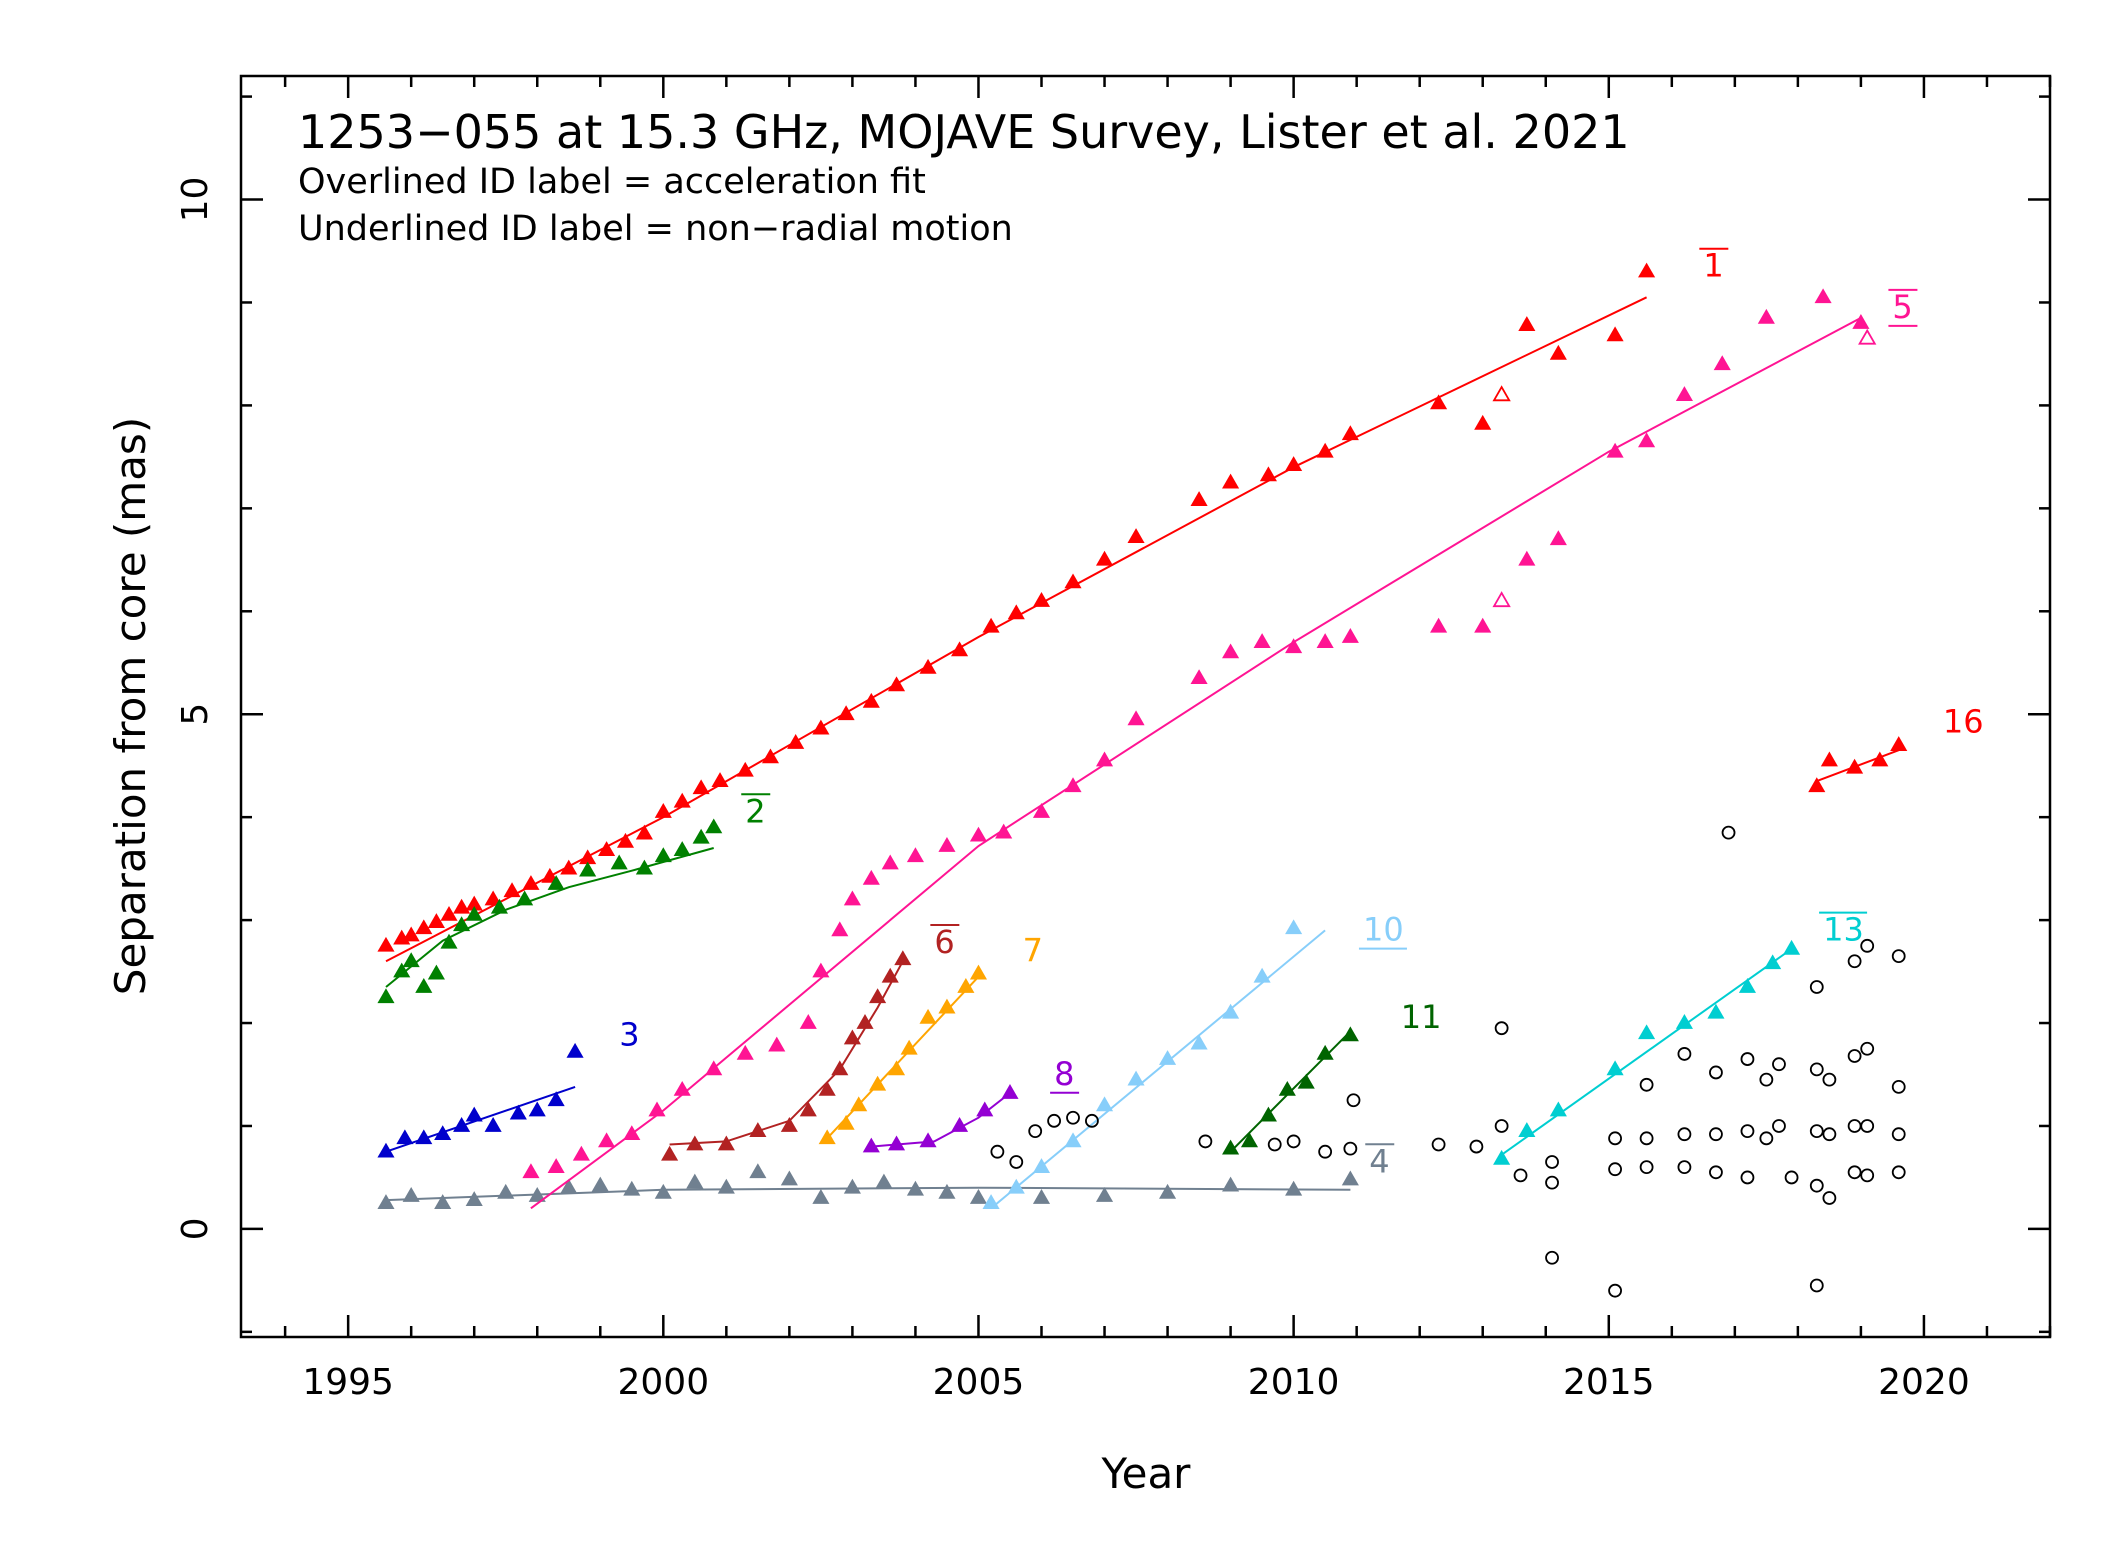 This screenshot has width=2127, height=1546. I want to click on id-label-13: 13, so click(1843, 930).